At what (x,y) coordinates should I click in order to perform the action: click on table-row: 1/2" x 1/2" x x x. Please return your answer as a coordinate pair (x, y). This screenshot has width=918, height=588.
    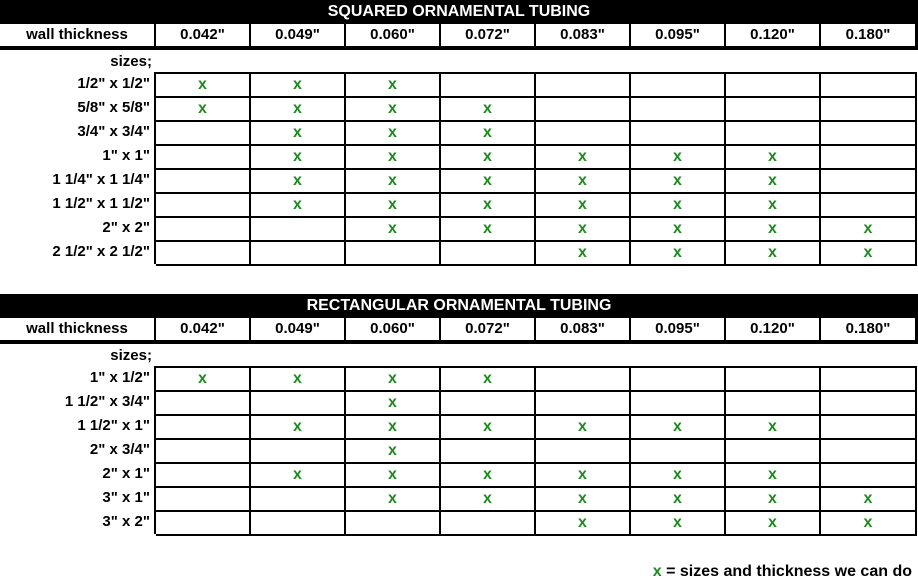
    Looking at the image, I should click on (459, 84).